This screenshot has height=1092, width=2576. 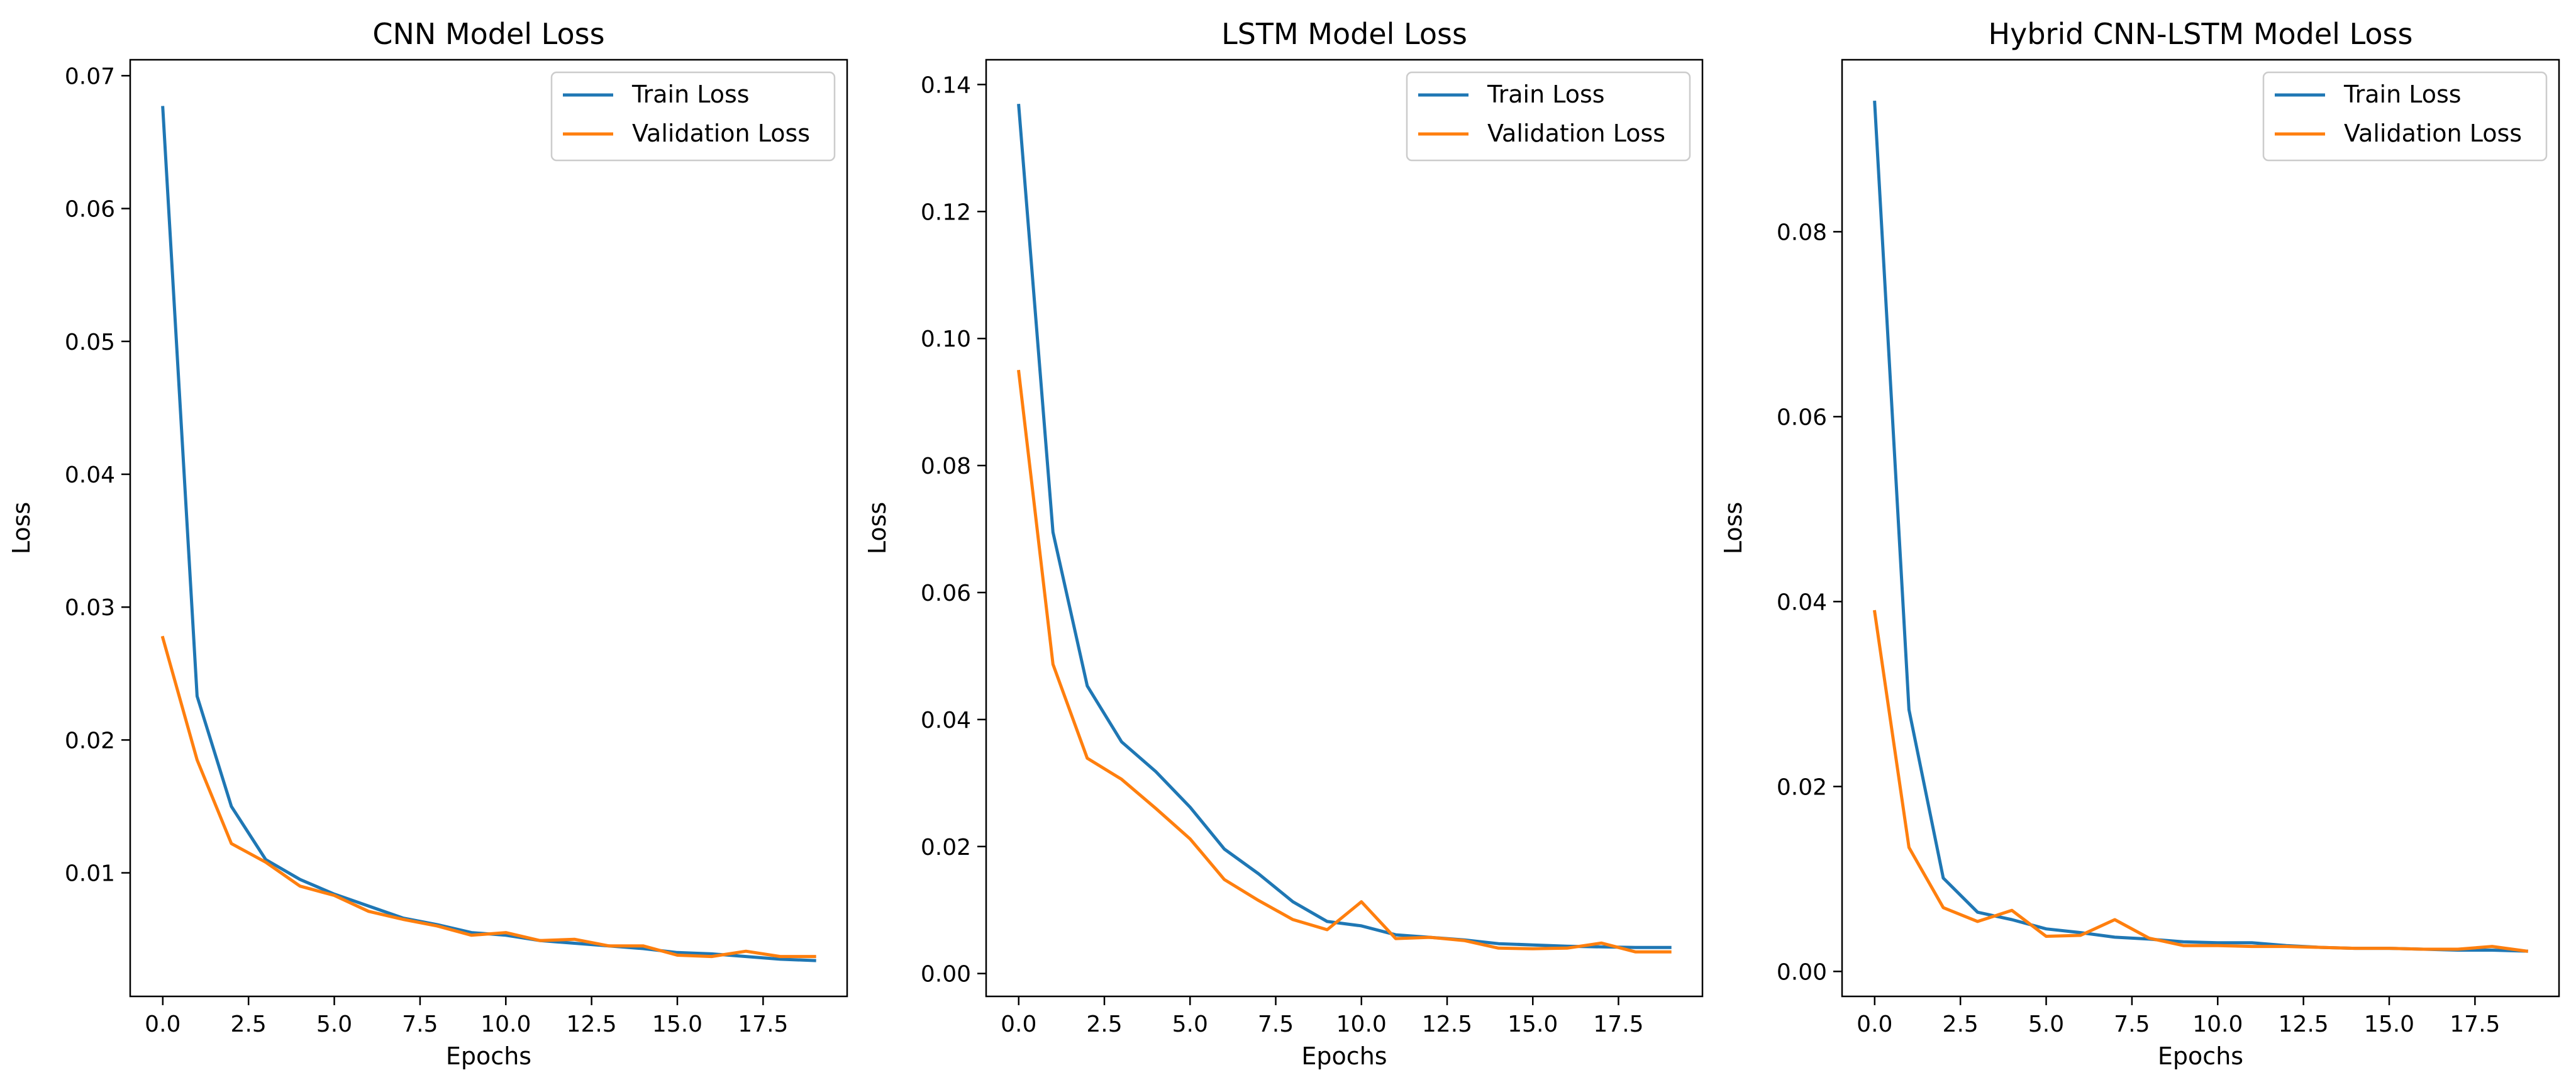 What do you see at coordinates (90, 608) in the screenshot?
I see `y-tick-label: 0.03` at bounding box center [90, 608].